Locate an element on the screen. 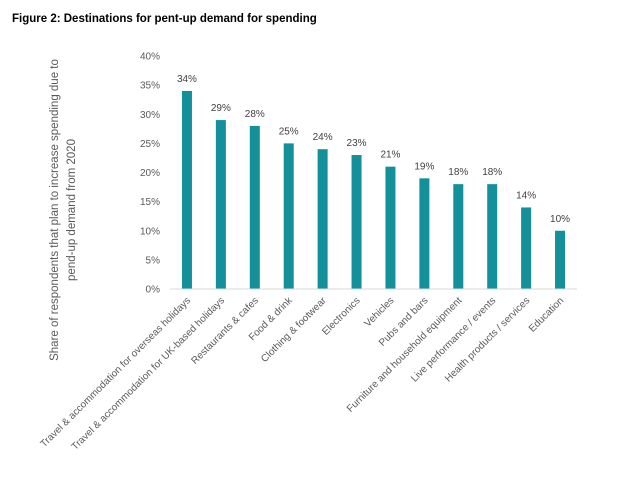 This screenshot has width=634, height=479. data-label: 34% is located at coordinates (187, 79).